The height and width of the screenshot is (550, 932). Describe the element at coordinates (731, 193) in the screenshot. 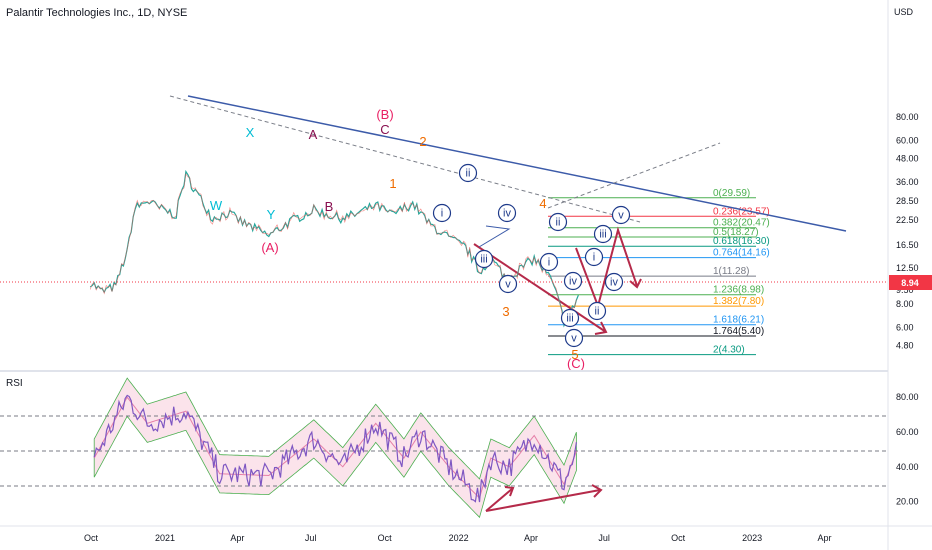

I see `fib-level-label: 0(29.59)` at that location.